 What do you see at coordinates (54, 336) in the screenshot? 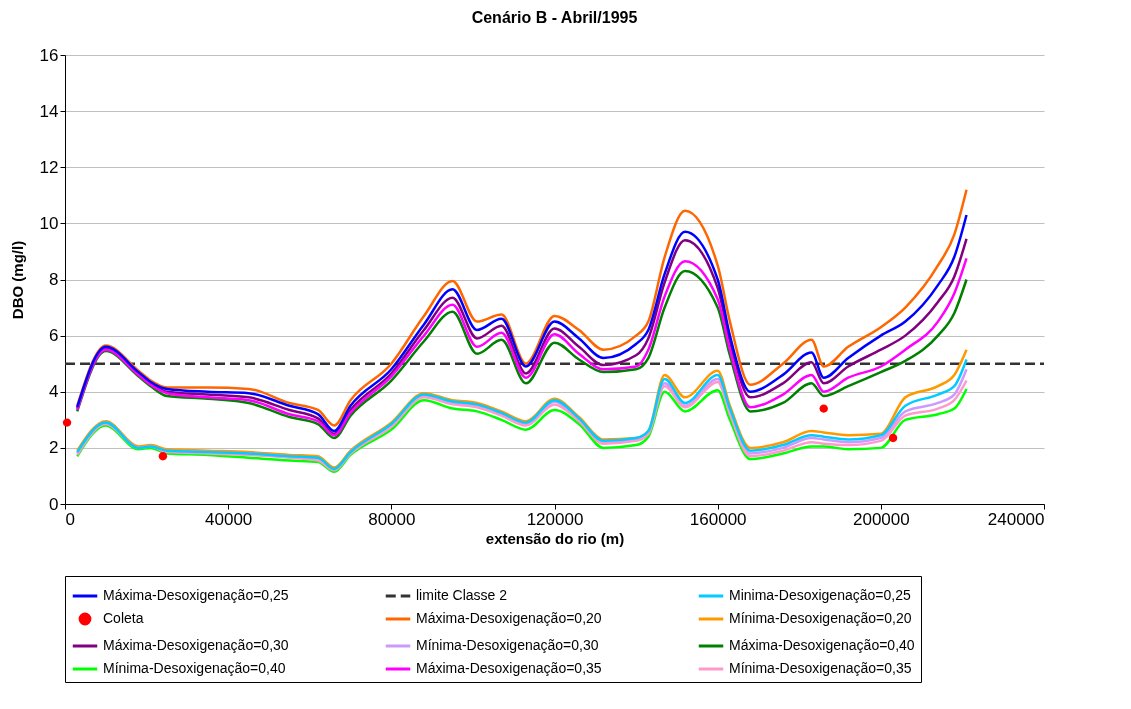
I see `y-tick-label: 6` at bounding box center [54, 336].